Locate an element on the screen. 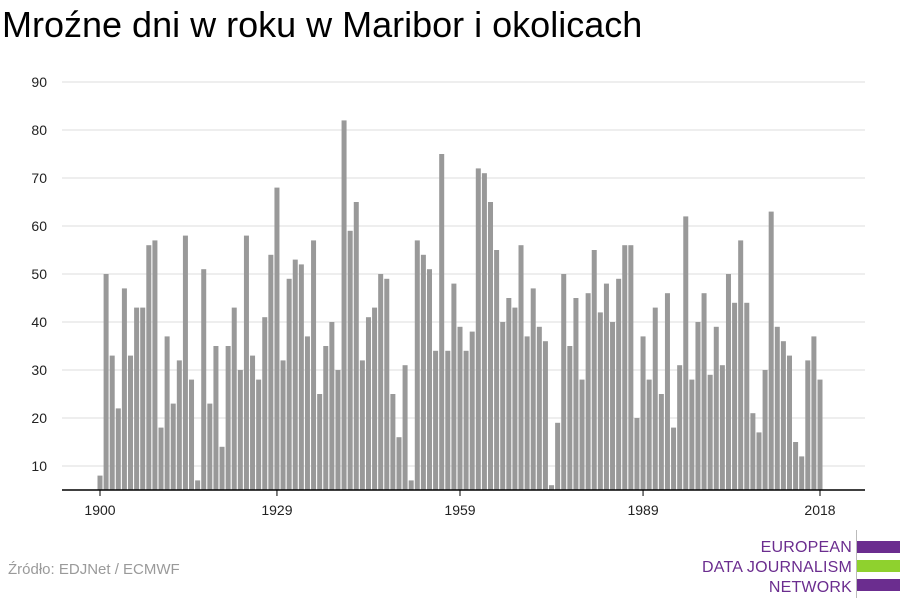 The width and height of the screenshot is (900, 600). logo-bar-middle is located at coordinates (878, 566).